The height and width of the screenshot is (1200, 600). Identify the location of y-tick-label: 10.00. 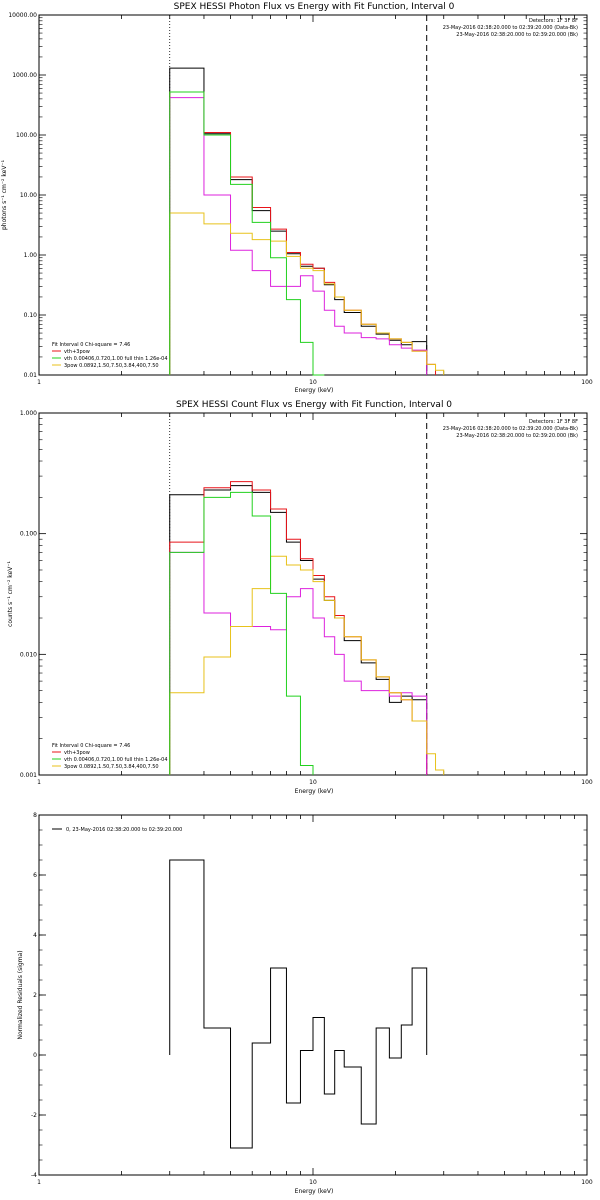
(28, 195).